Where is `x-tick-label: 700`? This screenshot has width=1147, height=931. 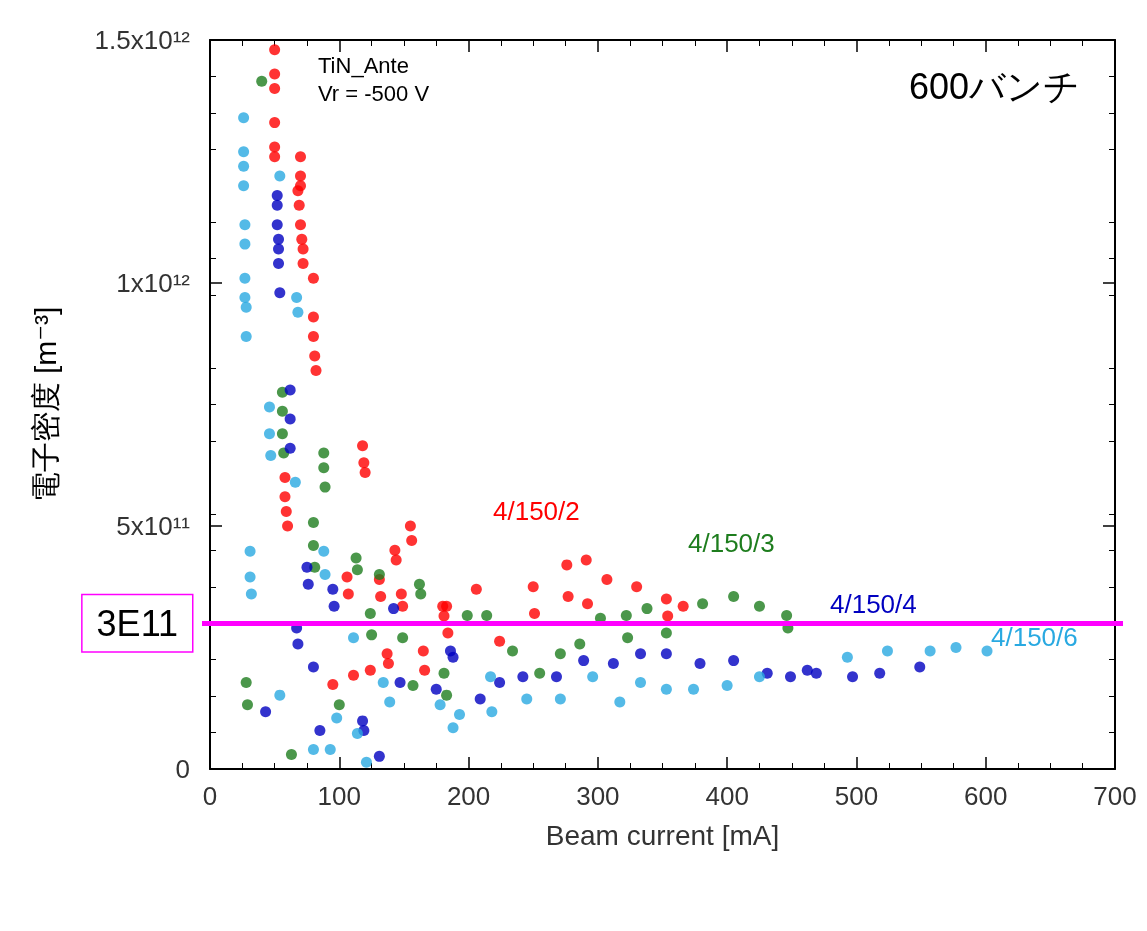 x-tick-label: 700 is located at coordinates (1115, 796).